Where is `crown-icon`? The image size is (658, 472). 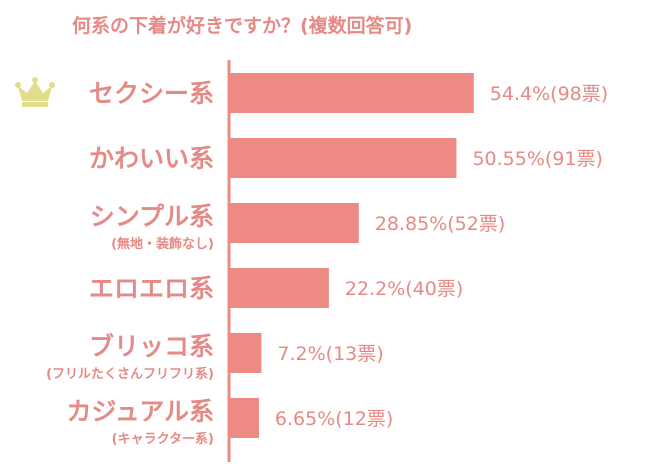
crown-icon is located at coordinates (35, 92).